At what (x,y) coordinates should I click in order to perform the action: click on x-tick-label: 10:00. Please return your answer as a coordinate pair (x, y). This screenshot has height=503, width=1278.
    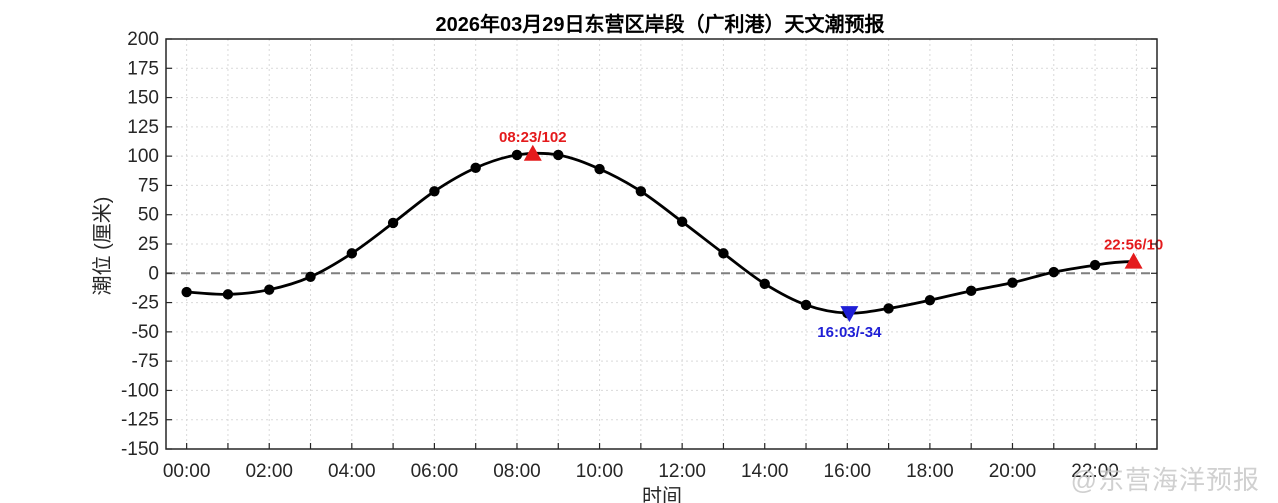
    Looking at the image, I should click on (600, 471).